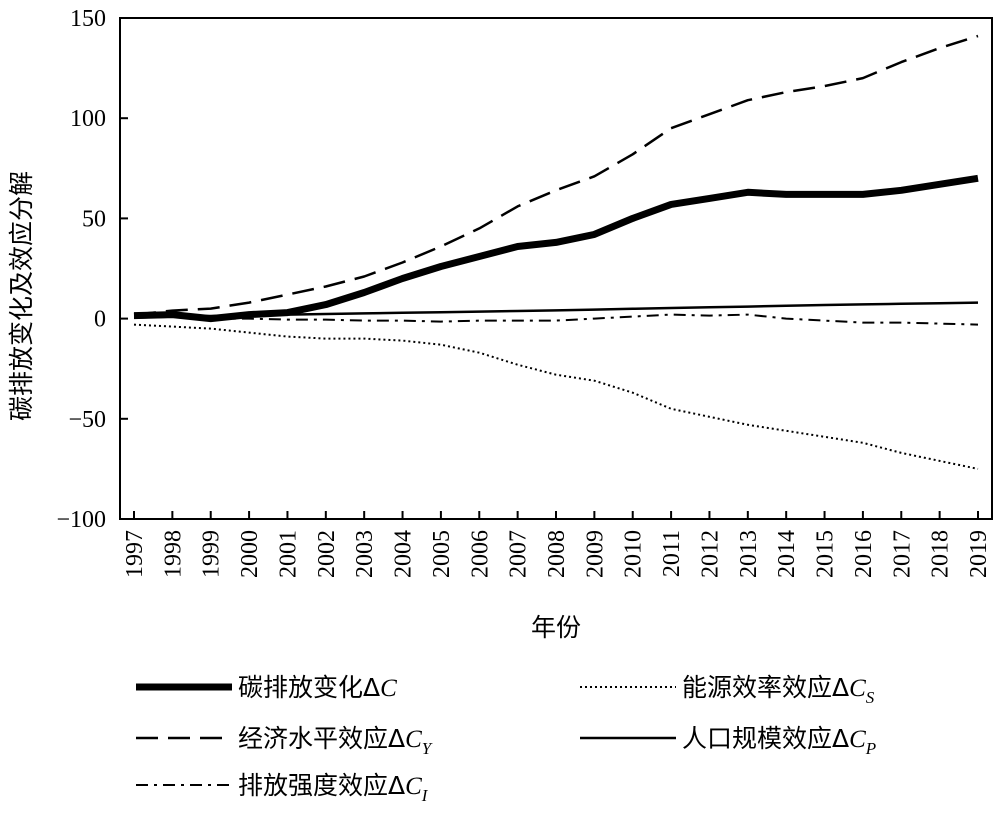 The width and height of the screenshot is (1000, 814). Describe the element at coordinates (556, 627) in the screenshot. I see `x-axis-title: 年份` at that location.